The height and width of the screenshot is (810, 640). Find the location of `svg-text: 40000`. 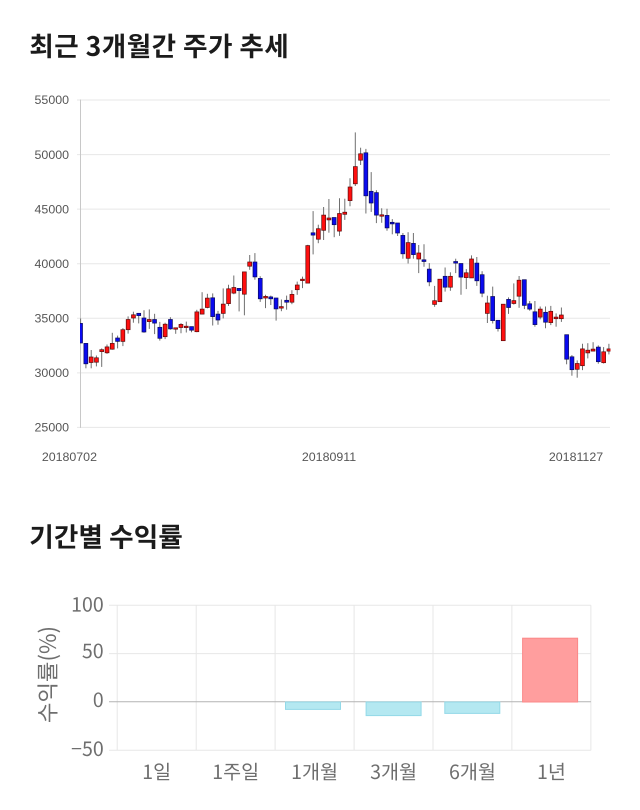

svg-text: 40000 is located at coordinates (52, 264).